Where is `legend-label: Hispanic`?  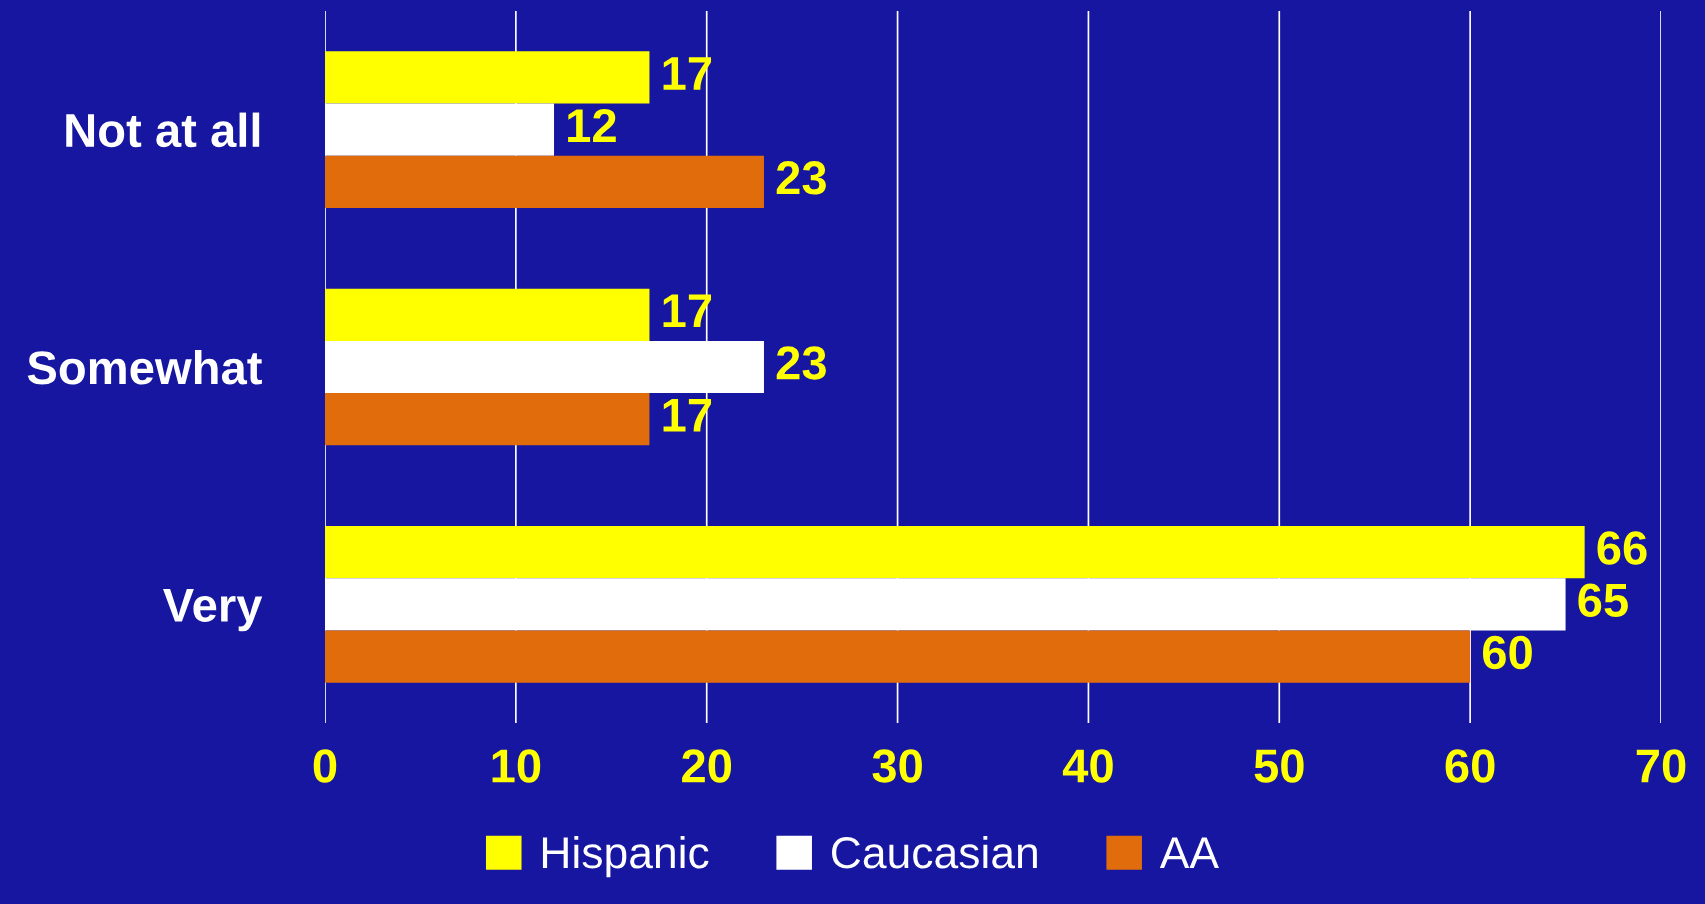 legend-label: Hispanic is located at coordinates (625, 856).